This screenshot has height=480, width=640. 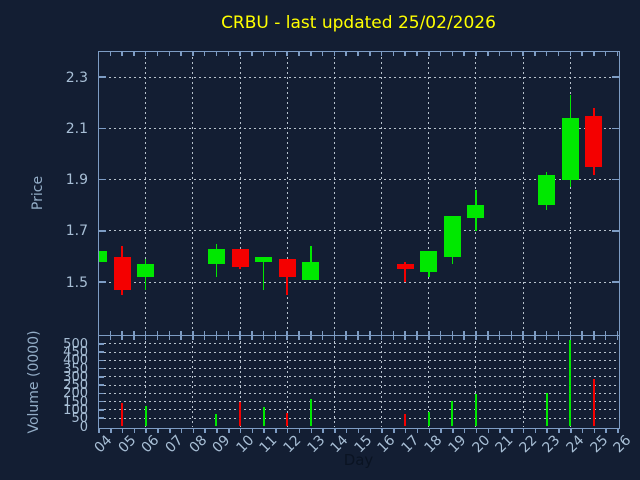 What do you see at coordinates (75, 402) in the screenshot?
I see `volume-tick-label: 150` at bounding box center [75, 402].